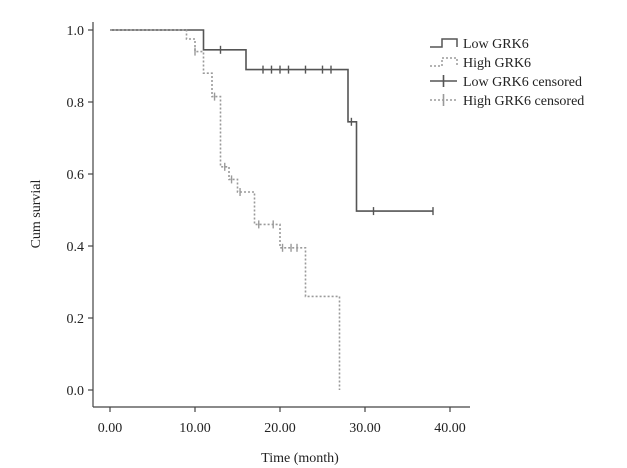 This screenshot has height=468, width=627. Describe the element at coordinates (522, 82) in the screenshot. I see `legend-label: Low GRK6 censored` at that location.